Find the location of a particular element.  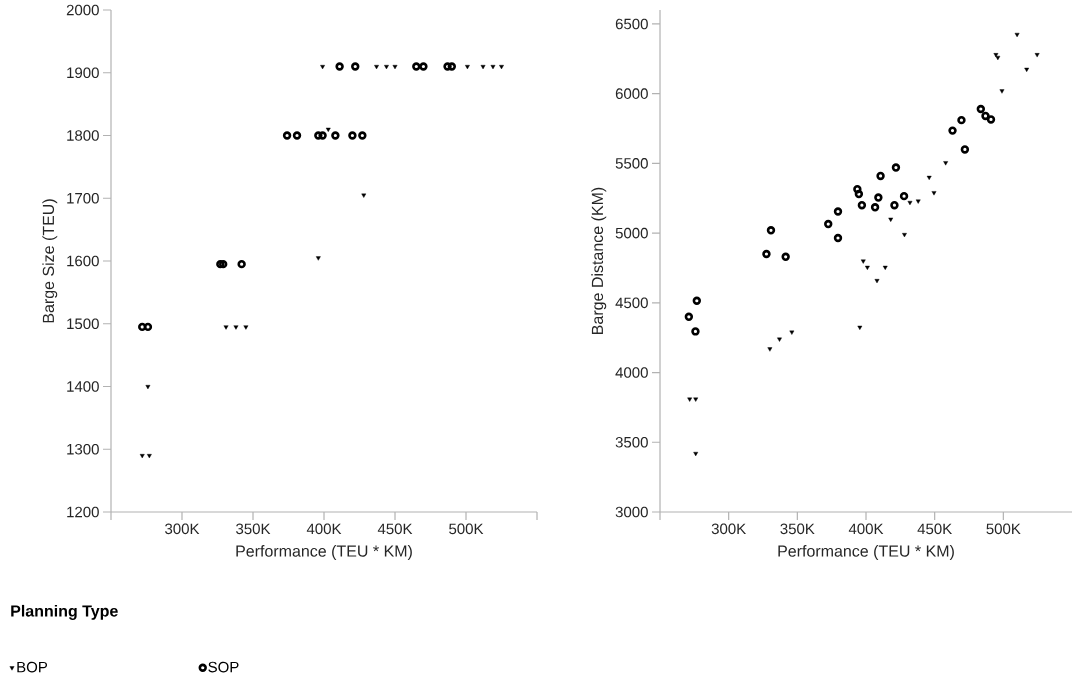

y-tick-label: 4000 is located at coordinates (631, 372).